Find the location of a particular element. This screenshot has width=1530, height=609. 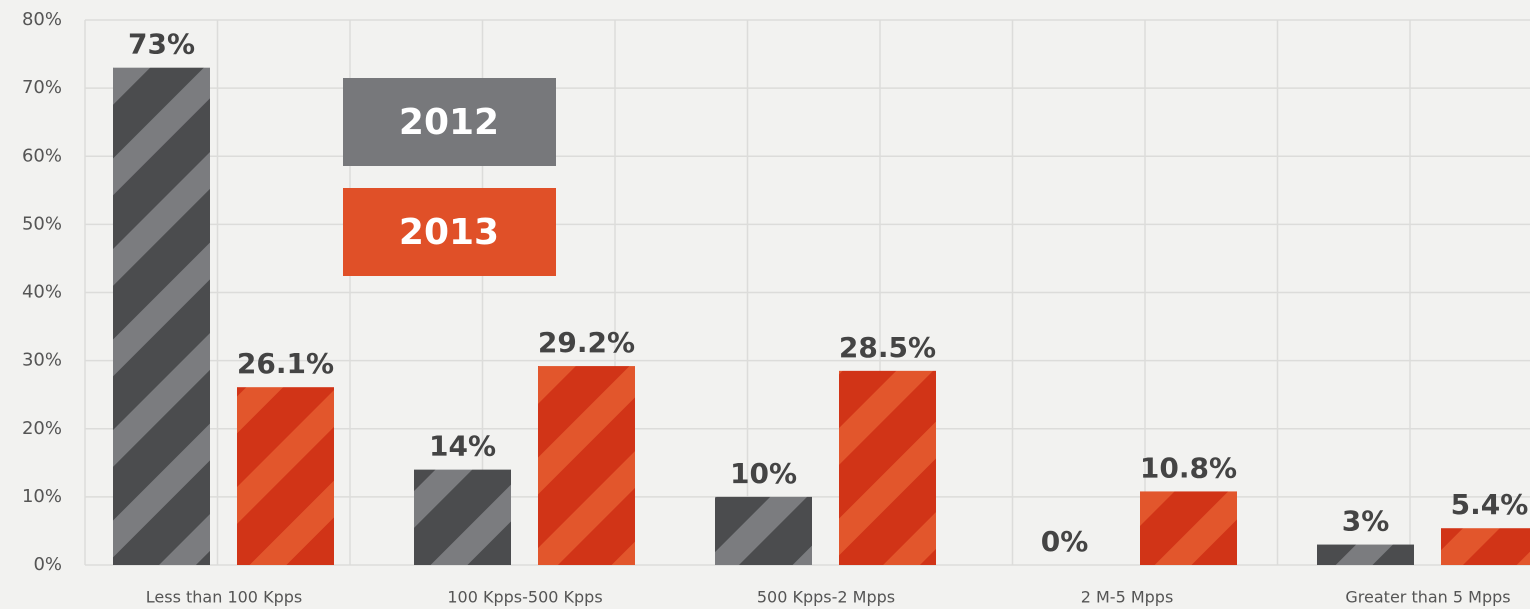

data-label: 0% is located at coordinates (1065, 541).